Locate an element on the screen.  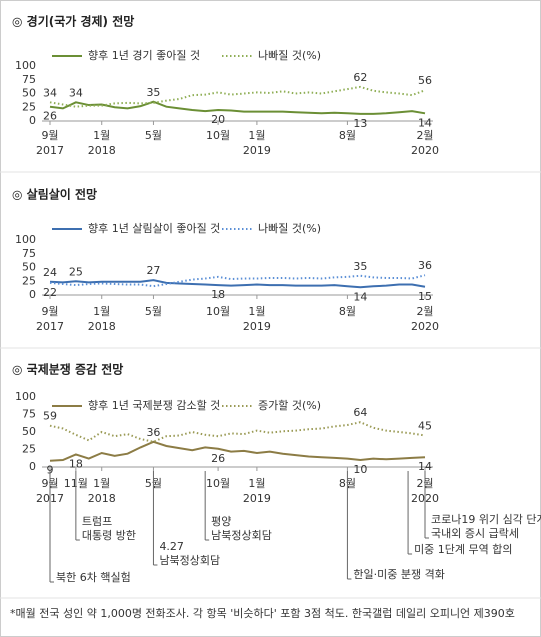
data-label: 59 is located at coordinates (50, 416).